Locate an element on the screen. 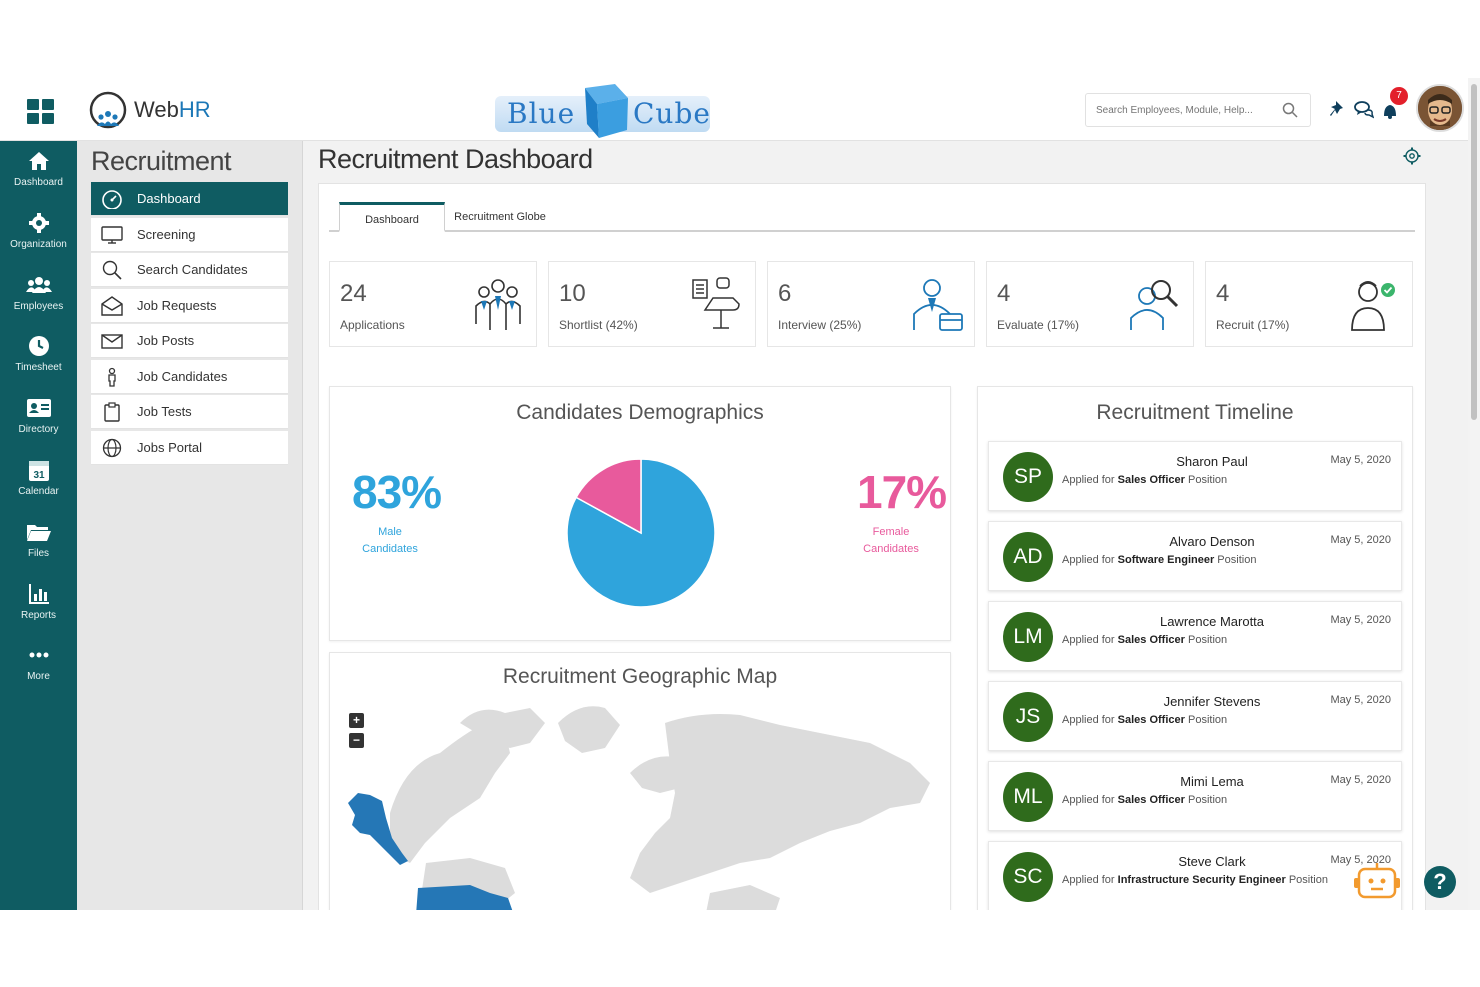  pie-slice-female is located at coordinates (608, 496).